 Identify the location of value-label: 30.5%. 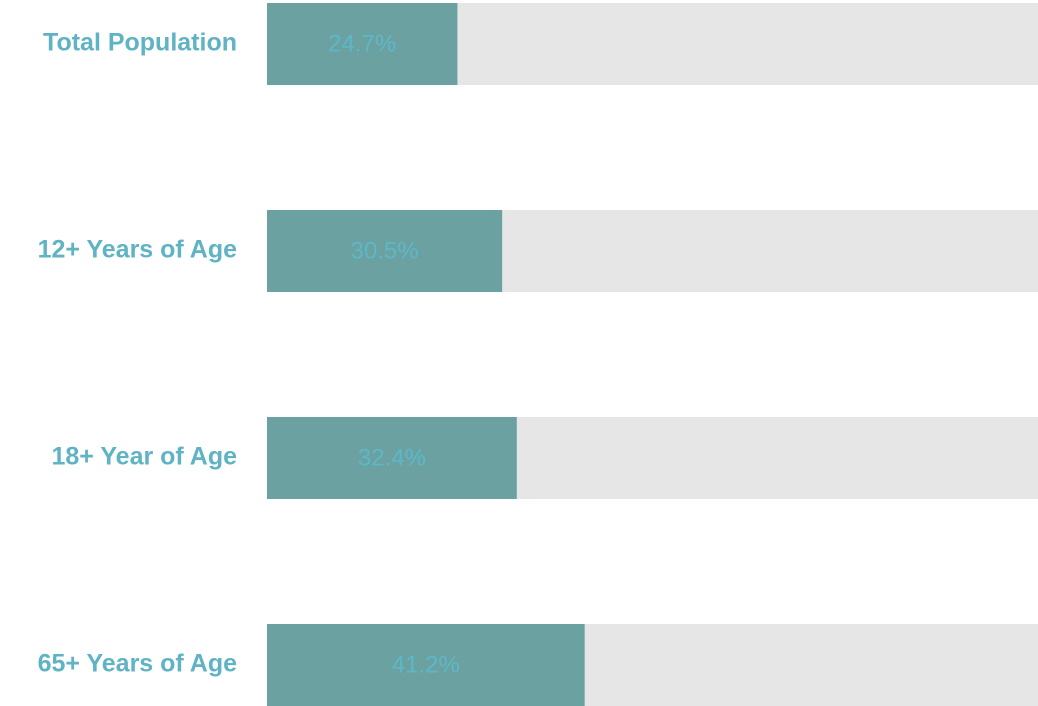
(385, 250).